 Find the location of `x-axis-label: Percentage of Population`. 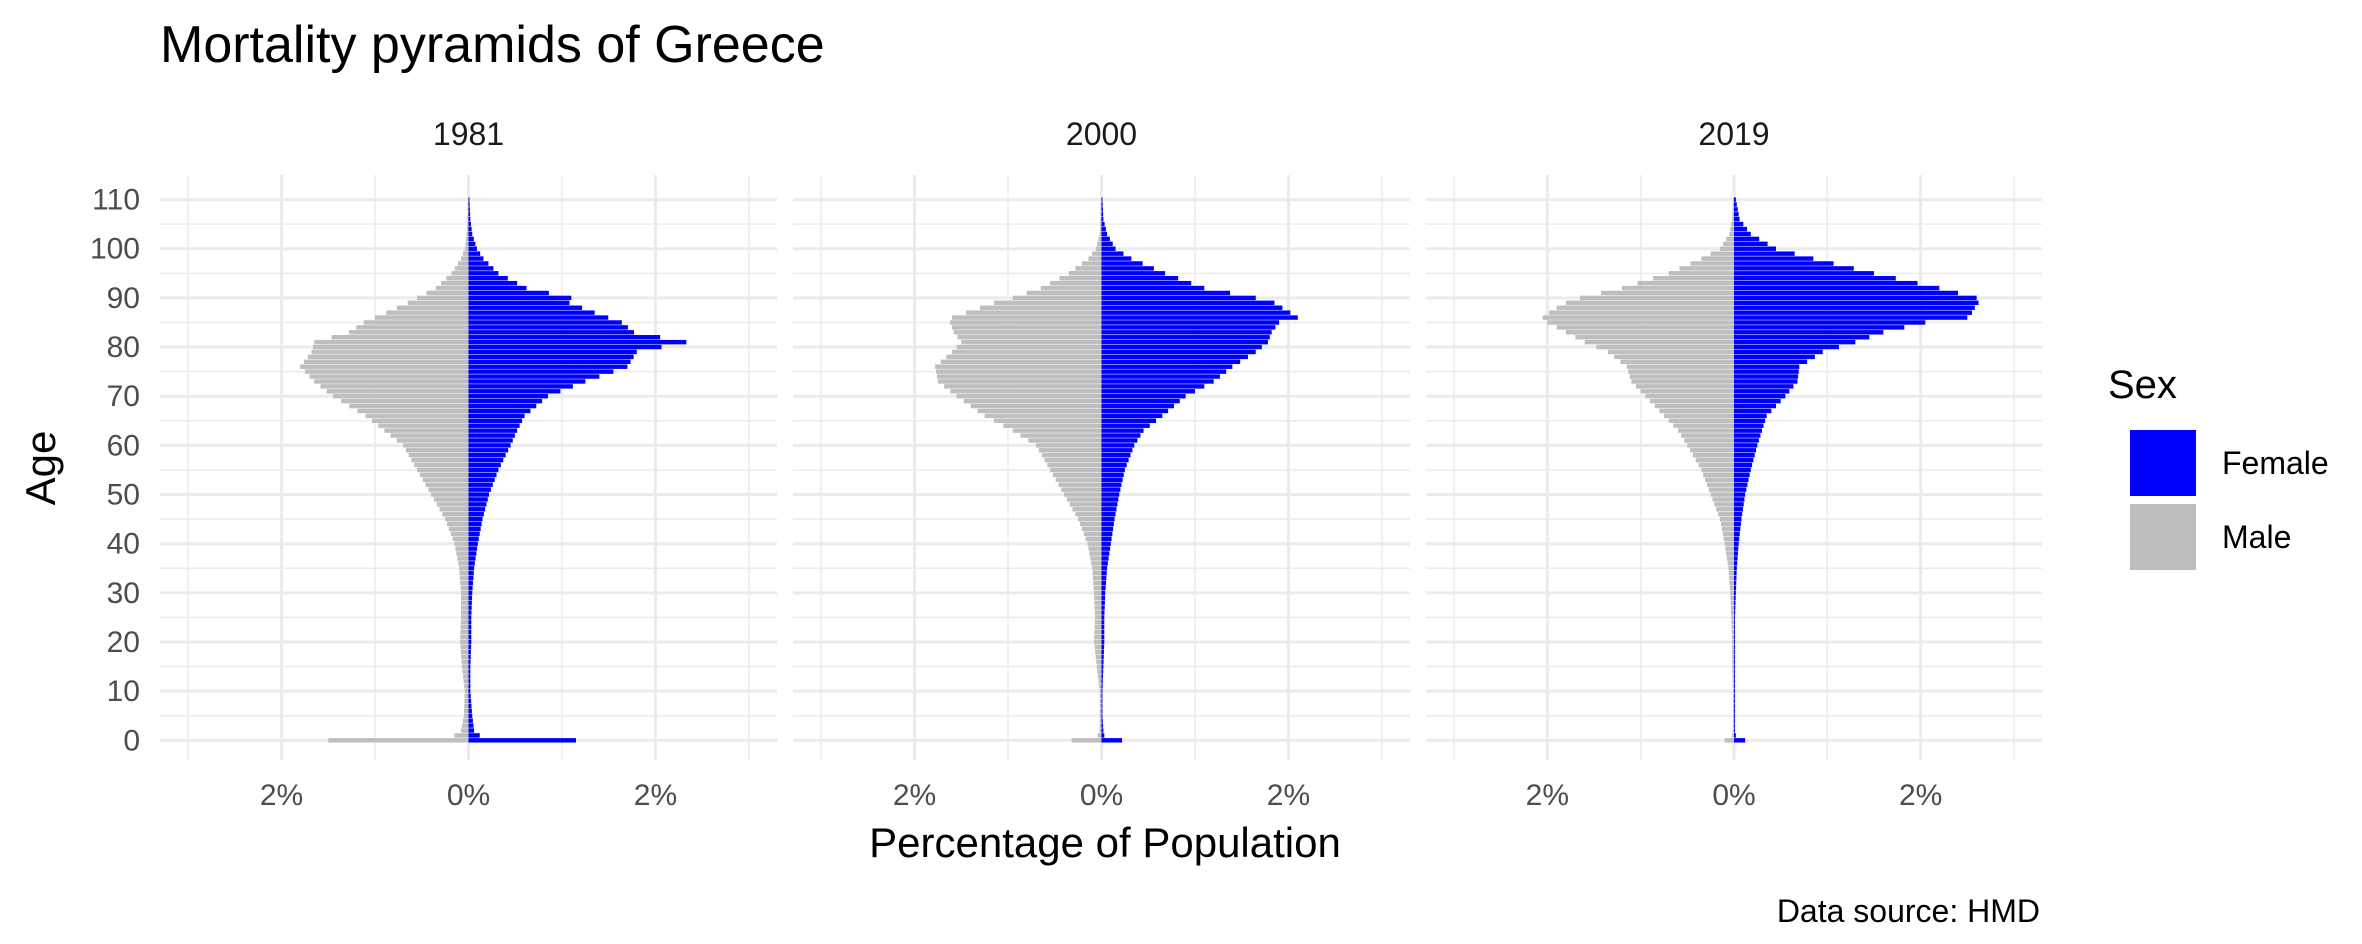

x-axis-label: Percentage of Population is located at coordinates (1105, 842).